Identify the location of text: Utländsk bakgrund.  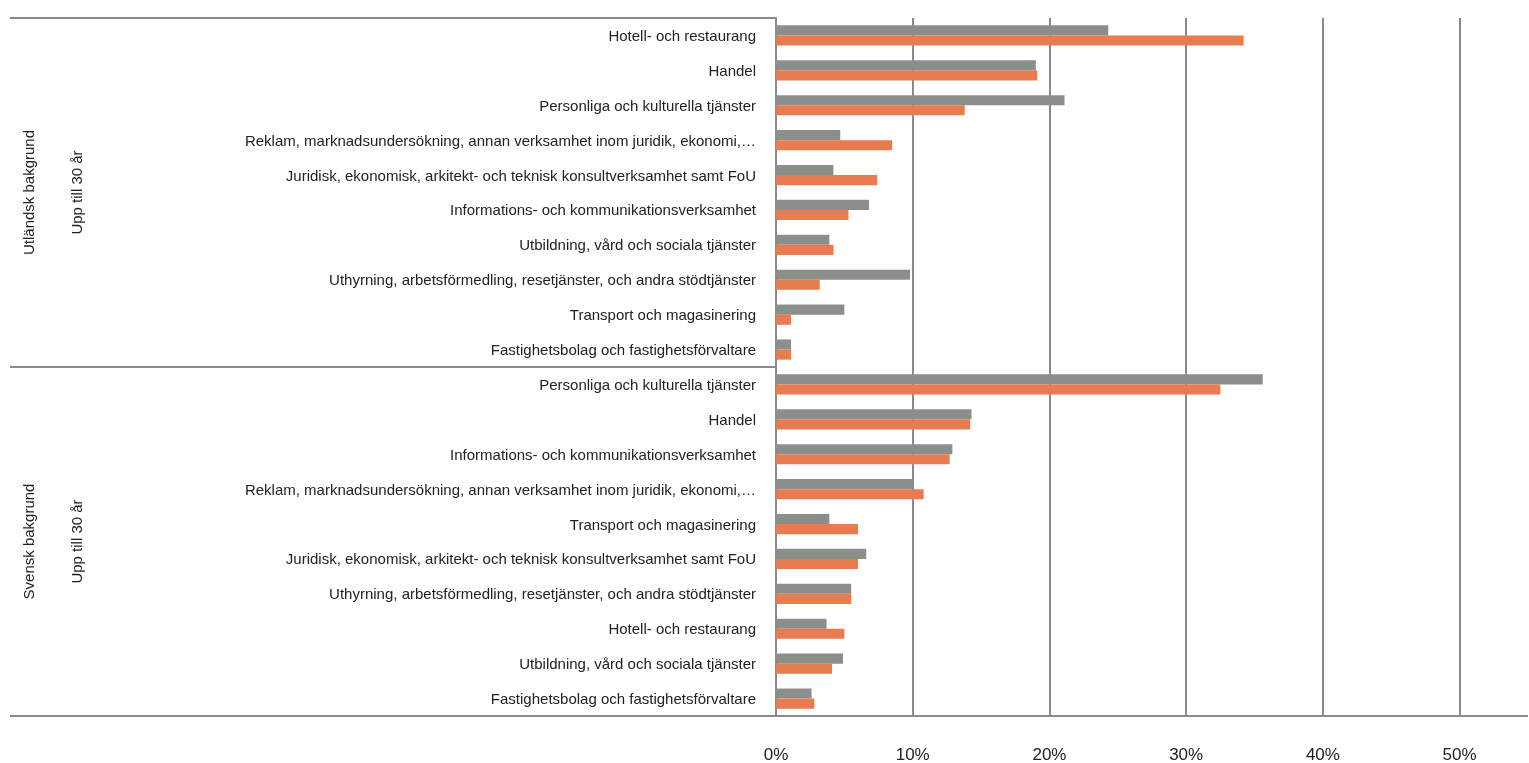
(28, 192).